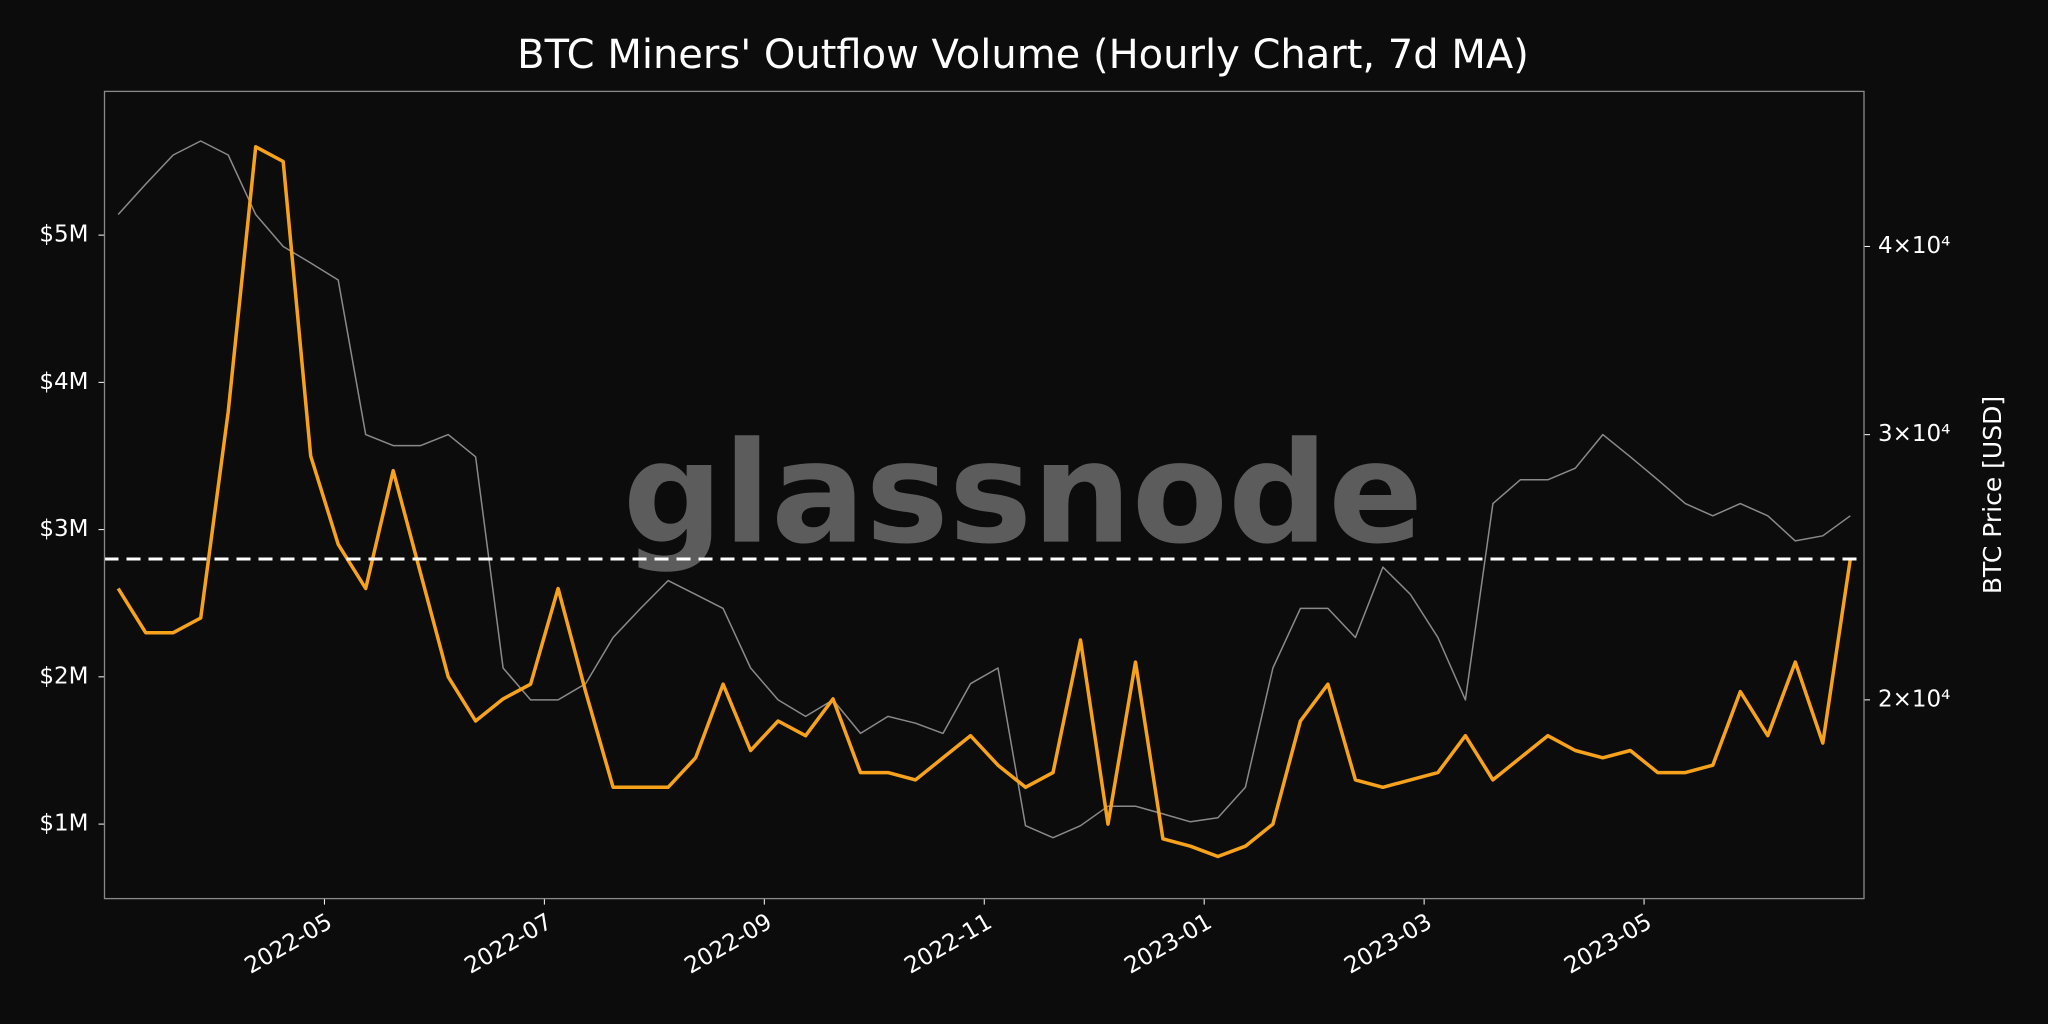 This screenshot has height=1024, width=2048. What do you see at coordinates (63, 529) in the screenshot?
I see `y-tick-label: $3M` at bounding box center [63, 529].